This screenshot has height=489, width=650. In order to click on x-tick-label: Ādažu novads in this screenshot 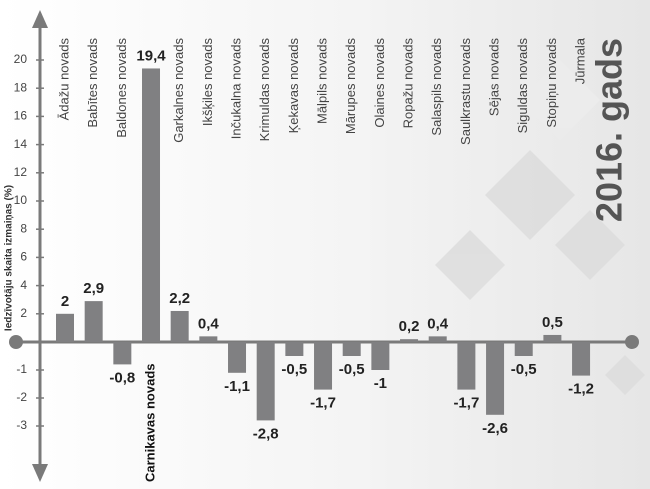, I will do `click(63, 79)`.